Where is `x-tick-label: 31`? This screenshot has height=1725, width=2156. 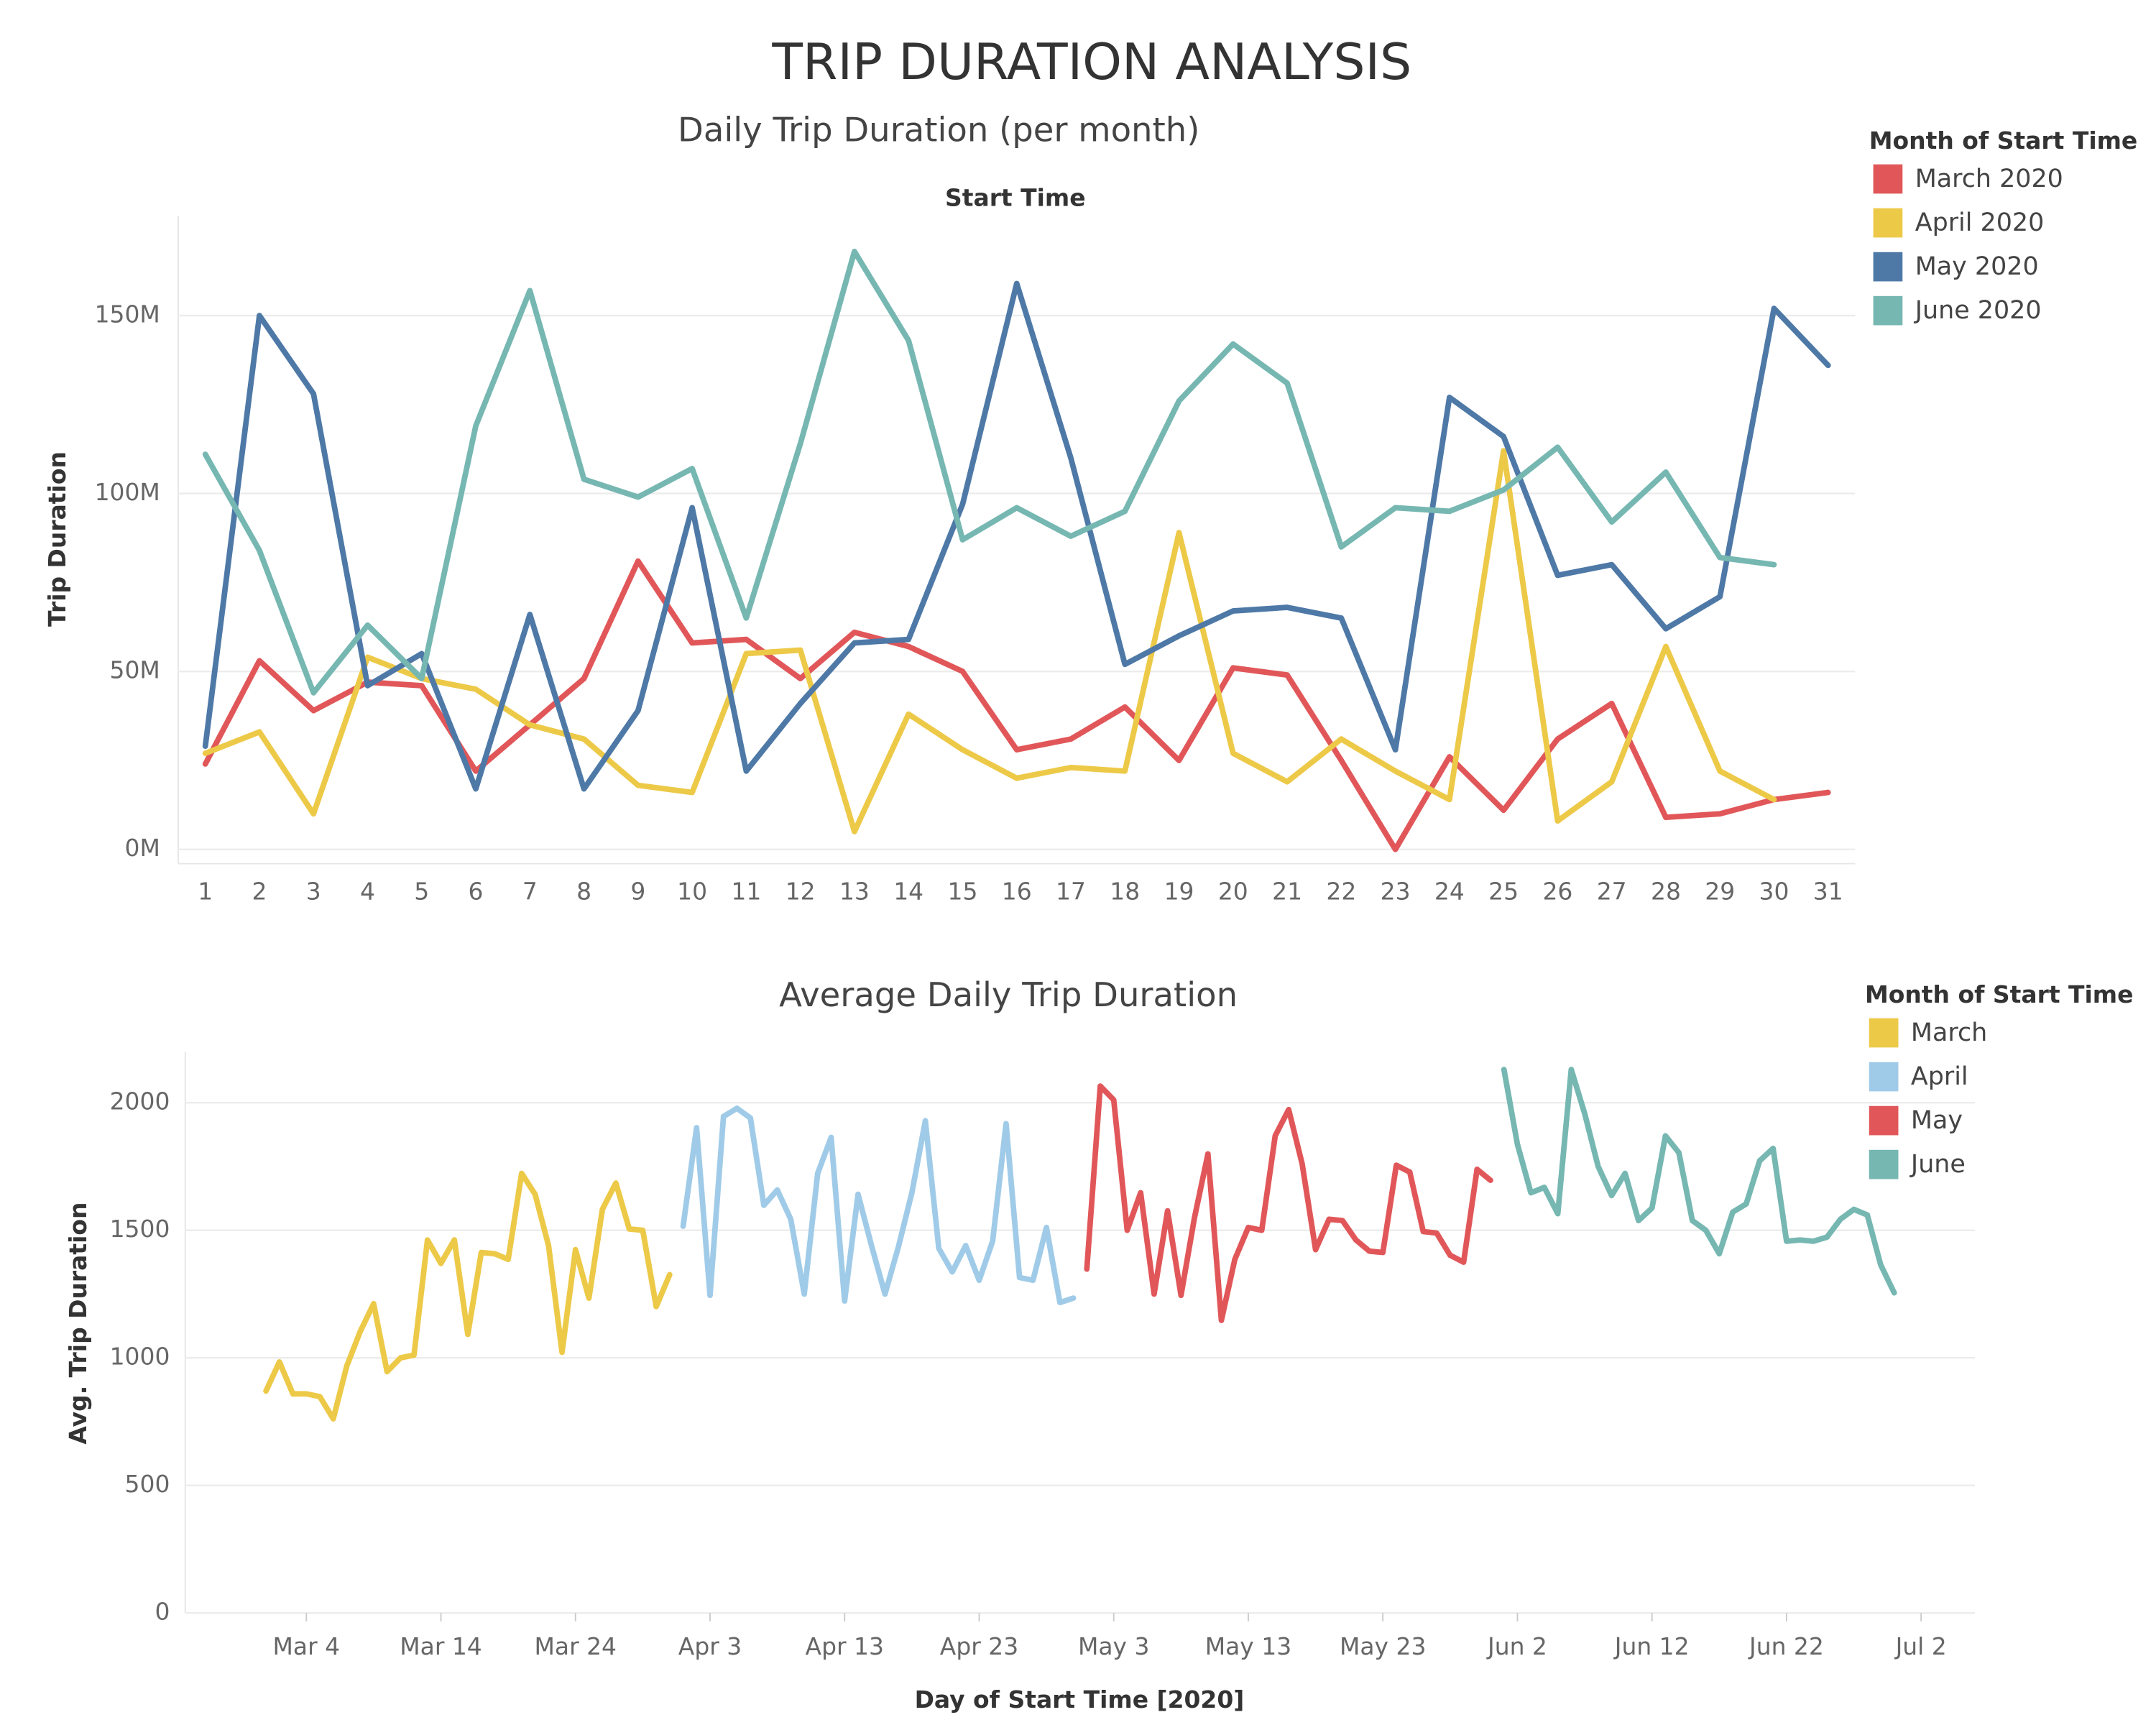
x-tick-label: 31 is located at coordinates (1828, 892).